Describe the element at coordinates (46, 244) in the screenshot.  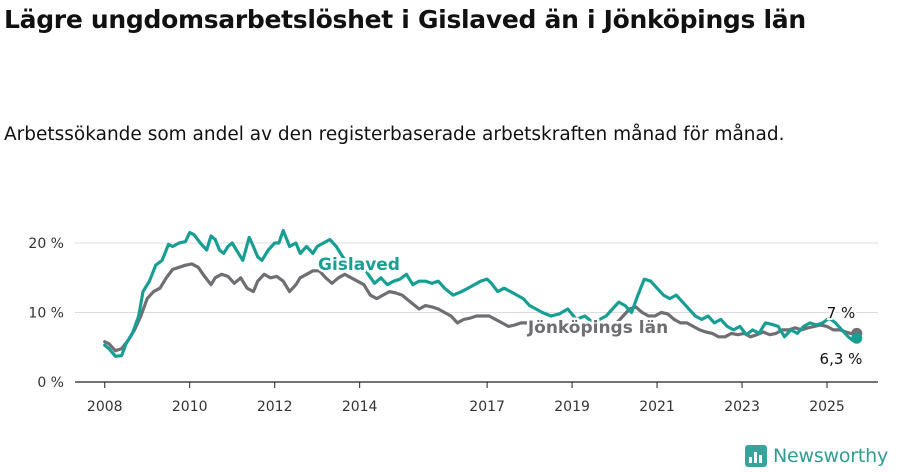
I see `y-tick-label: 20 %` at that location.